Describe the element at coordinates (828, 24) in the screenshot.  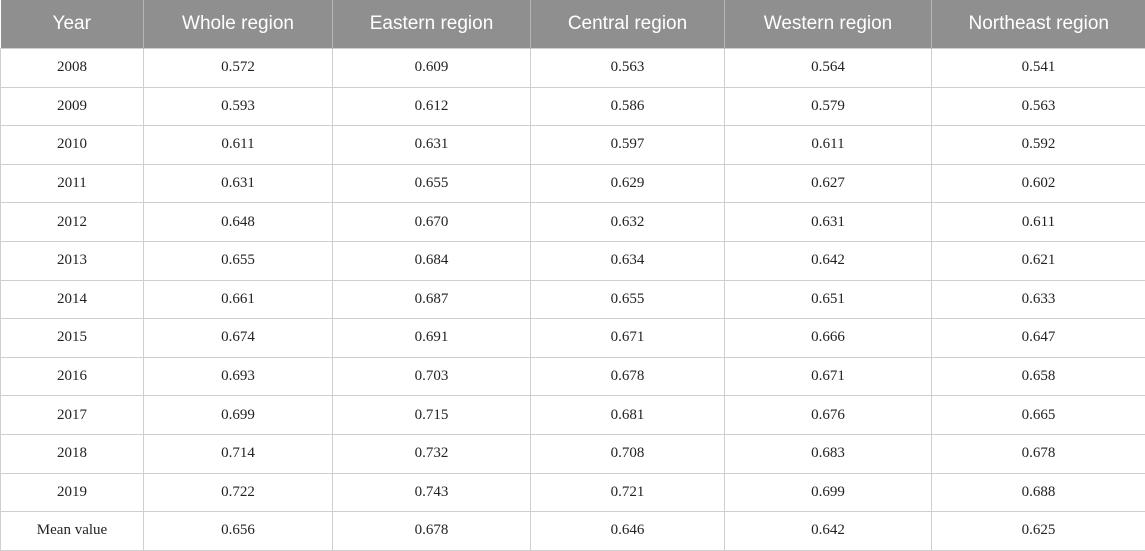
I see `column-header: Western region` at that location.